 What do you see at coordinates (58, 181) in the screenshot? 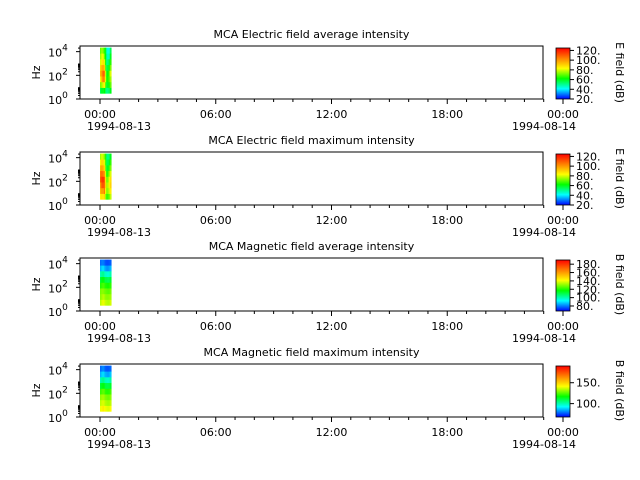
I see `y-tick-label: 10²` at bounding box center [58, 181].